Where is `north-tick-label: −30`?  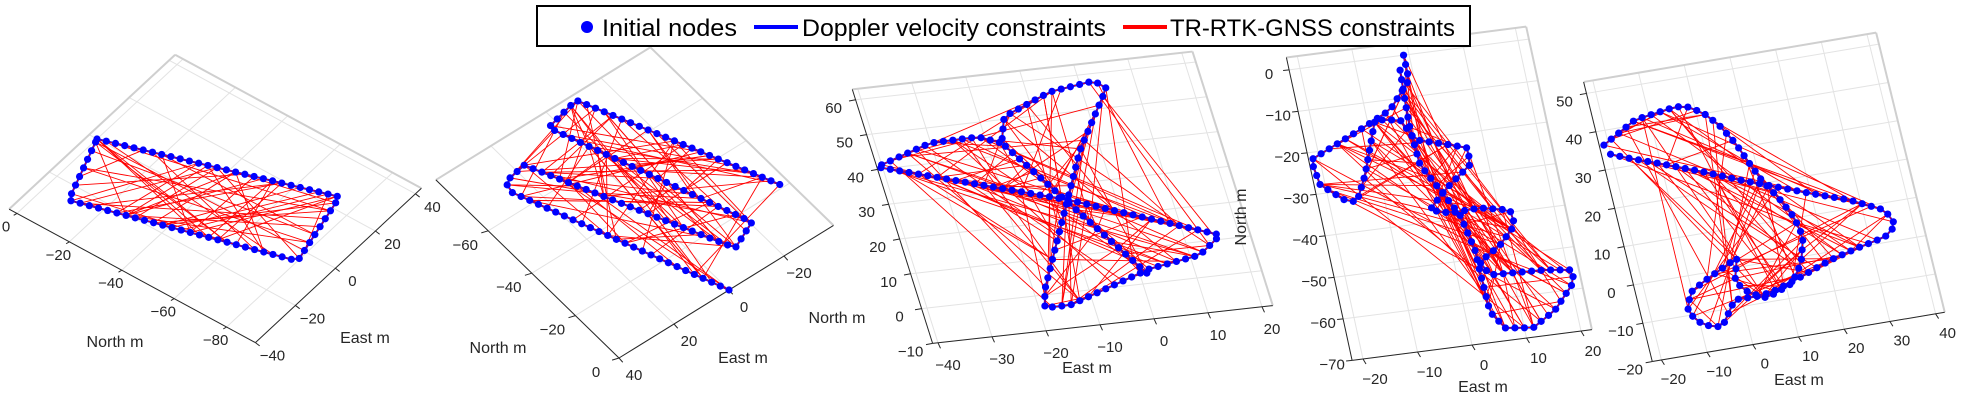
north-tick-label: −30 is located at coordinates (1295, 198).